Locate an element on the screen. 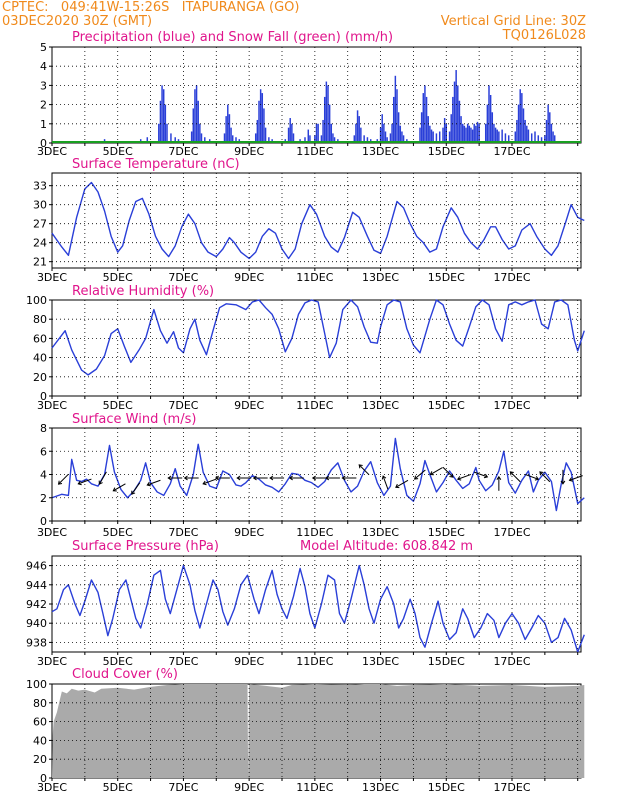  y-tick-label: 33 is located at coordinates (40, 186).